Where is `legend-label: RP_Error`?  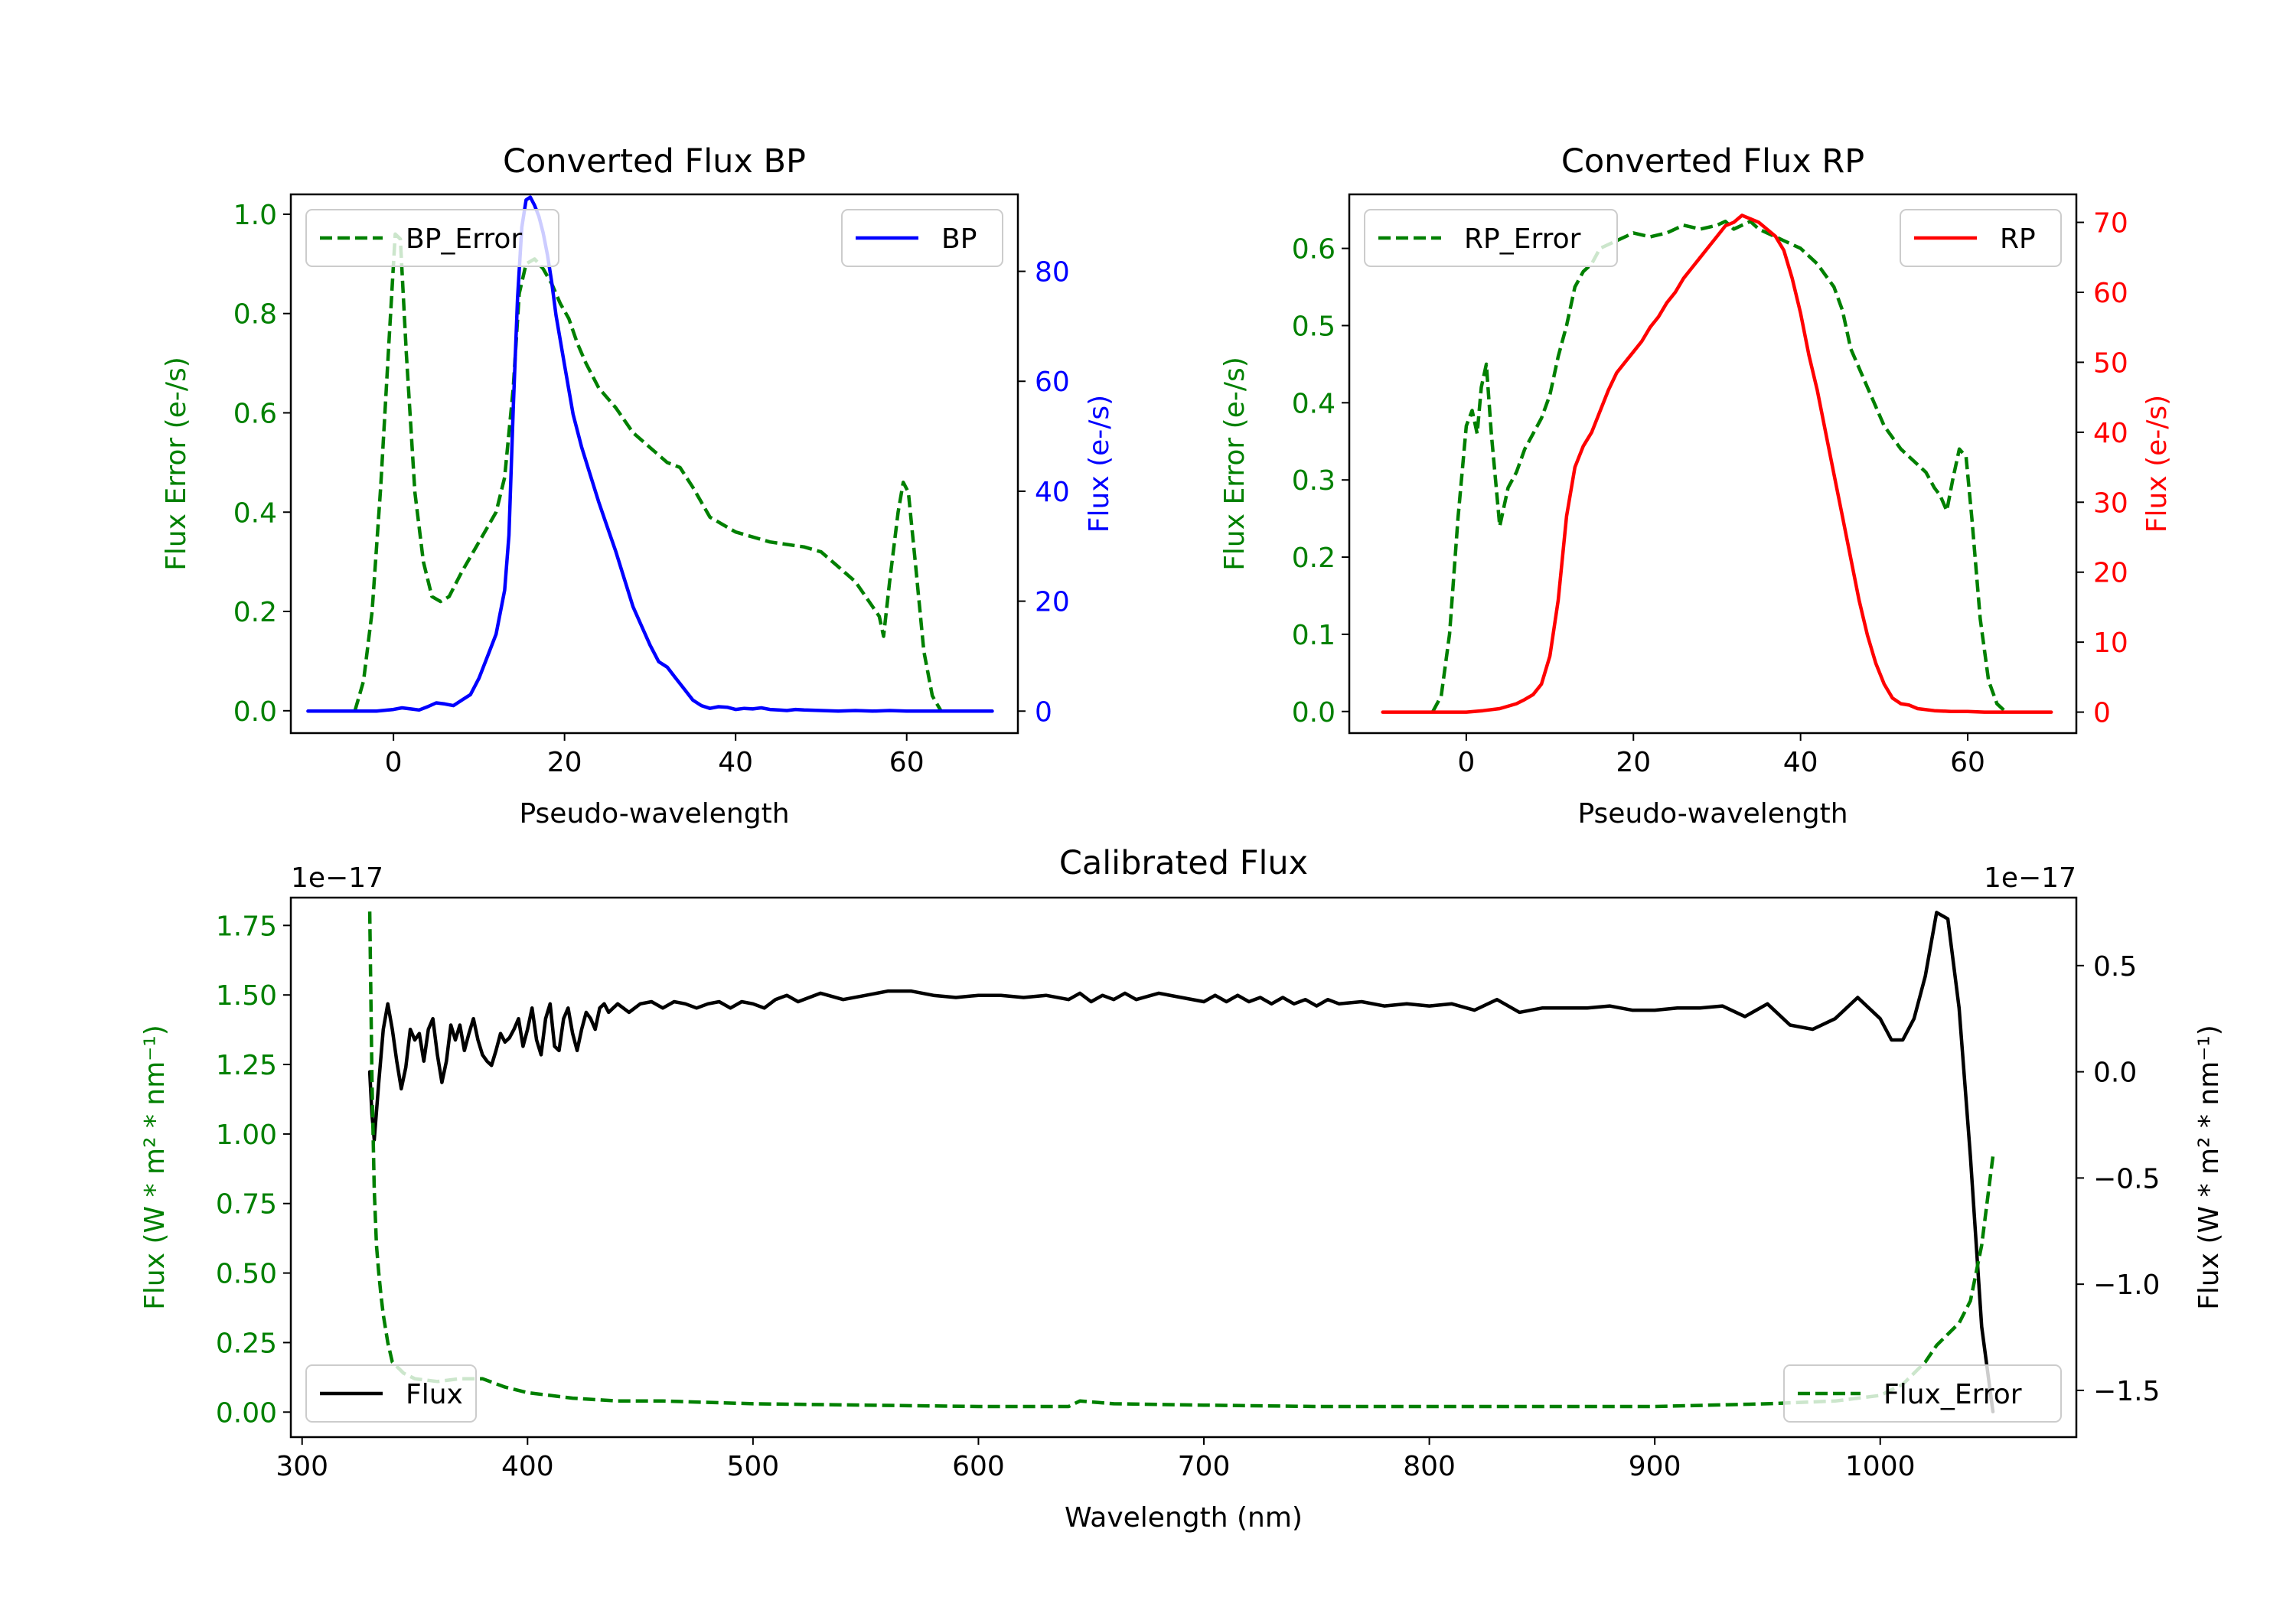
legend-label: RP_Error is located at coordinates (1522, 239).